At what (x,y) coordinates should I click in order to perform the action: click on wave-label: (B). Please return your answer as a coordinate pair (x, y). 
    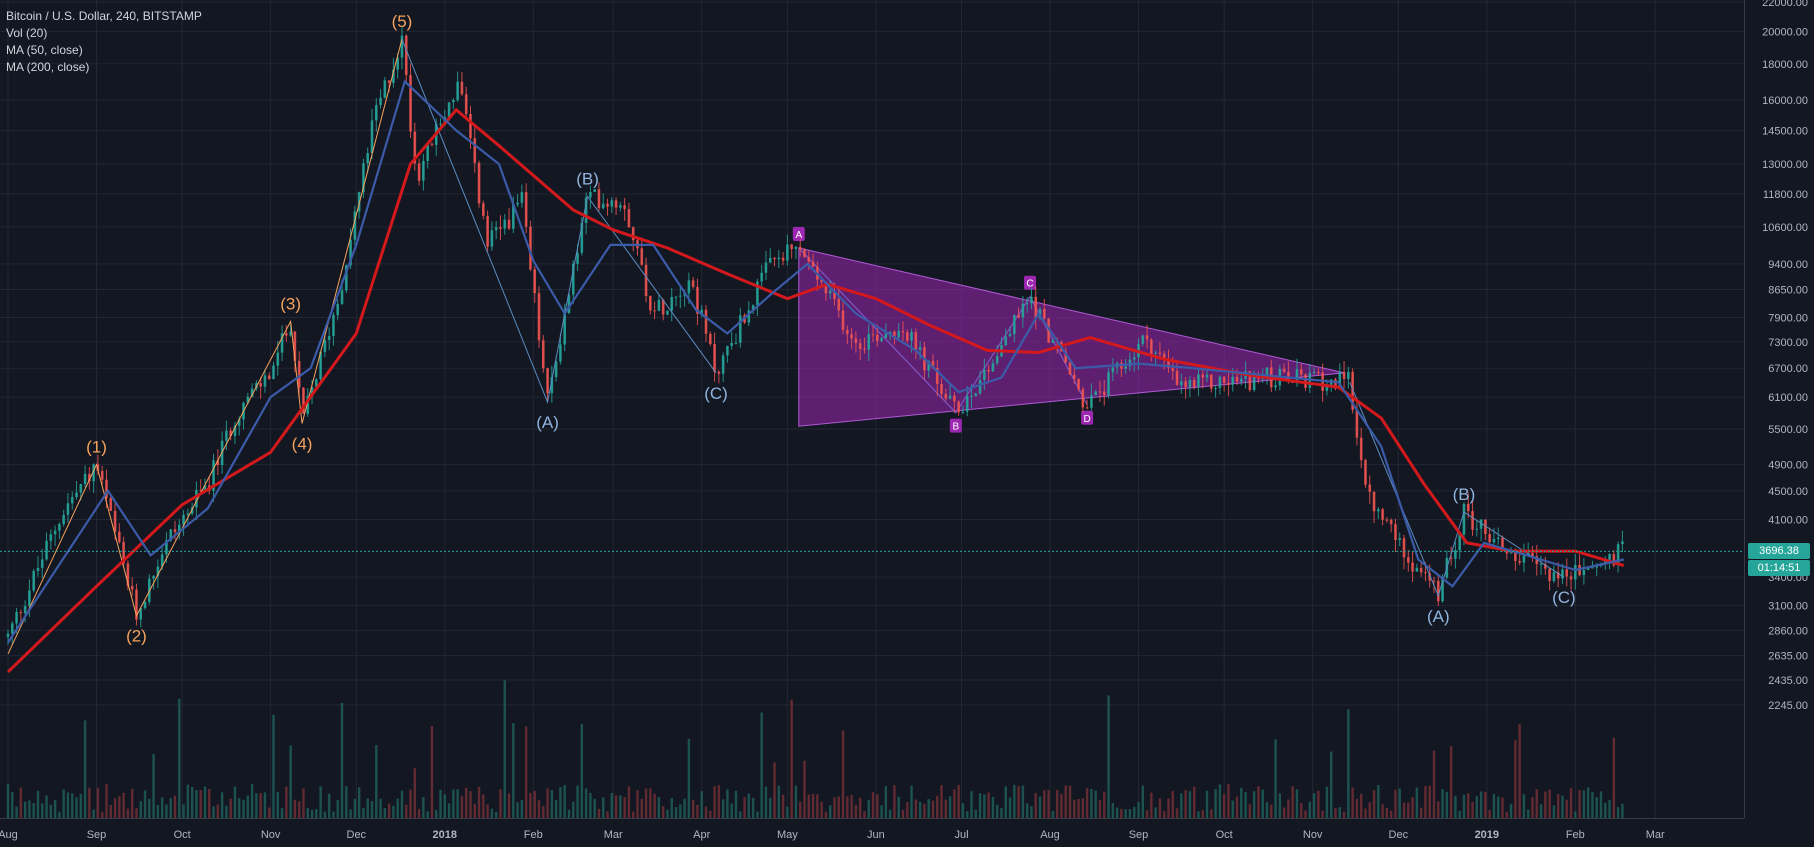
    Looking at the image, I should click on (587, 178).